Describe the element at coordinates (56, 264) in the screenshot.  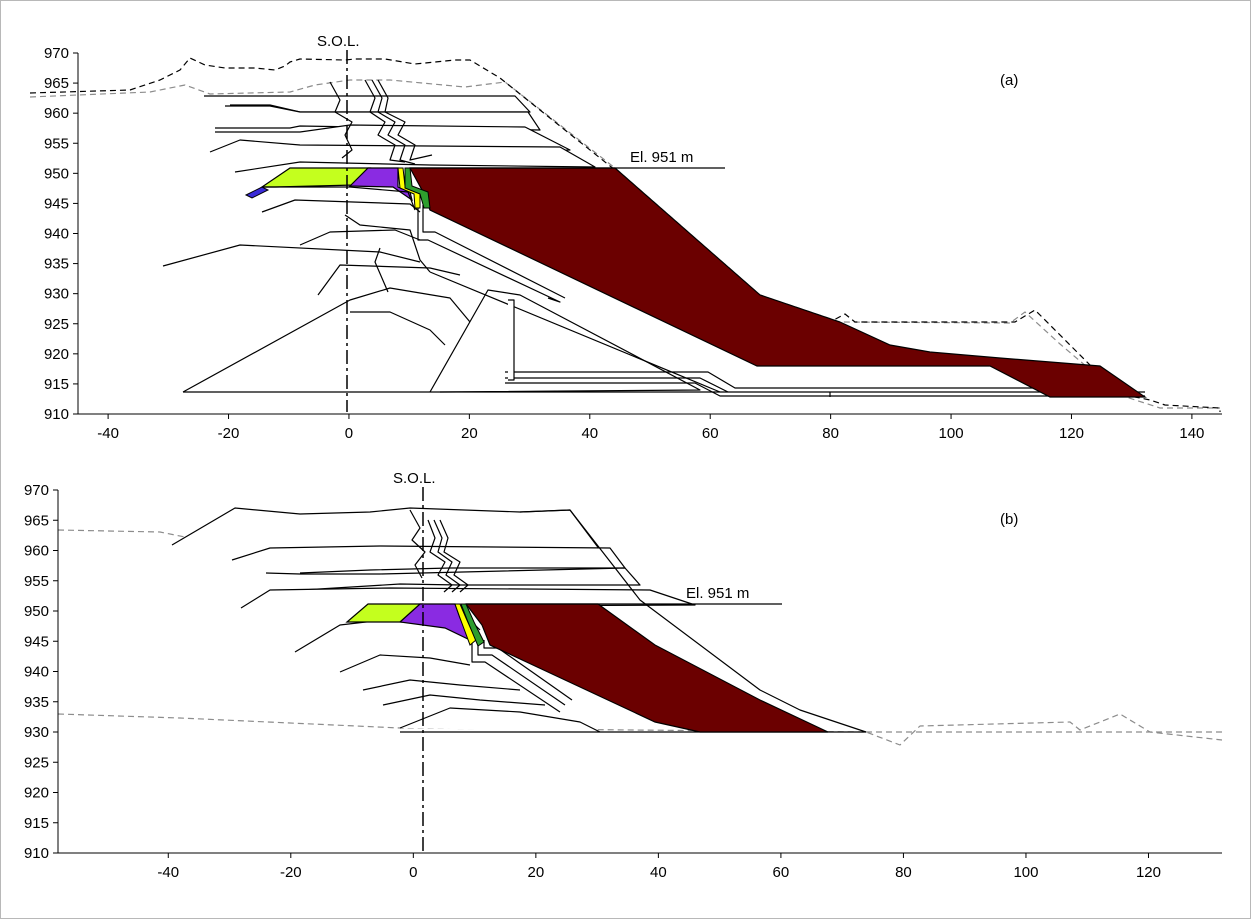
I see `panel-a-y-tick-label: 935` at that location.